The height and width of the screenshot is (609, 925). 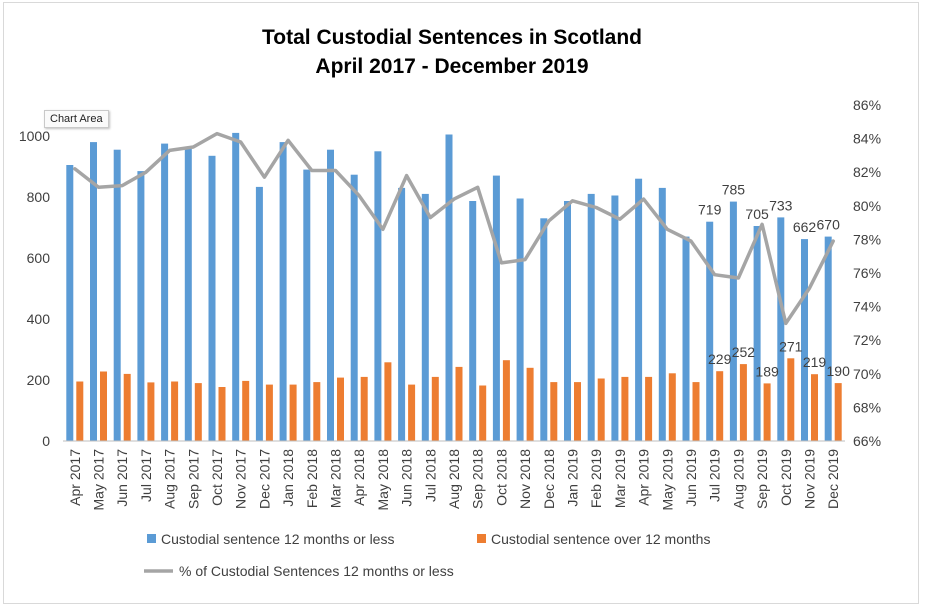 I want to click on x-axis-tick: May 2018, so click(x=383, y=480).